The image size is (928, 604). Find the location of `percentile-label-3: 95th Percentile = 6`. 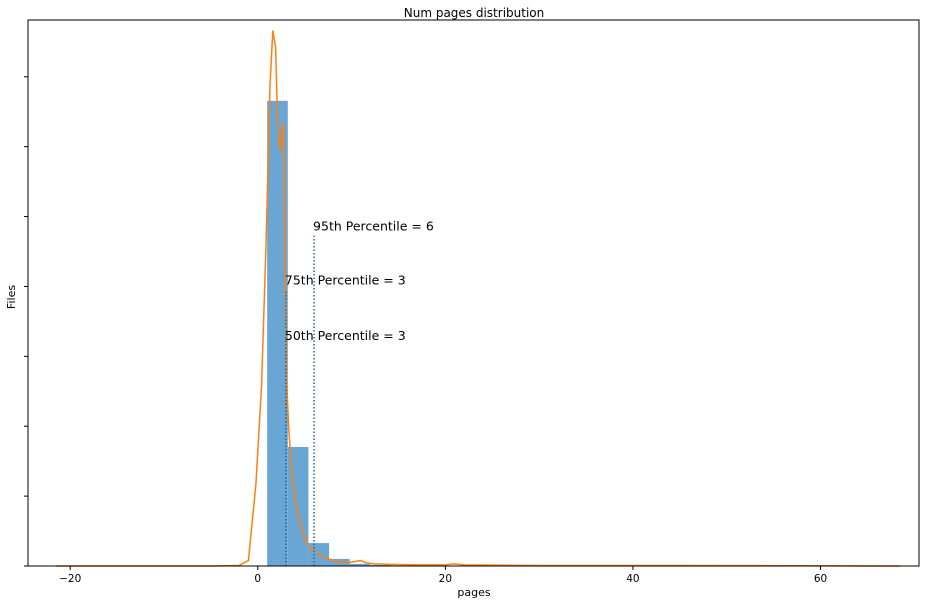

percentile-label-3: 95th Percentile = 6 is located at coordinates (373, 225).